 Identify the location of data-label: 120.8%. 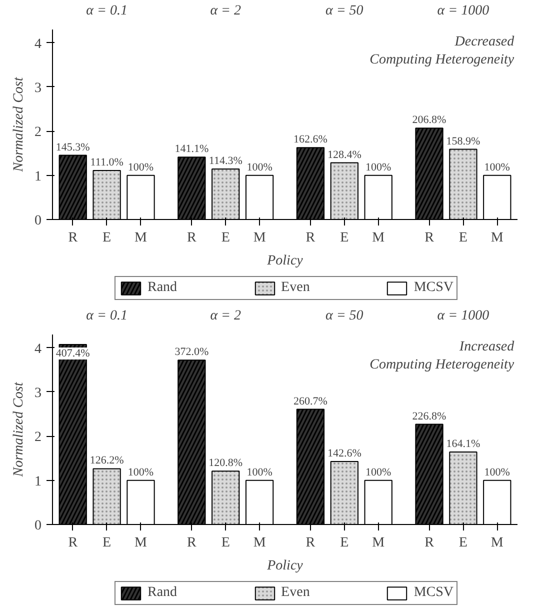
(225, 463).